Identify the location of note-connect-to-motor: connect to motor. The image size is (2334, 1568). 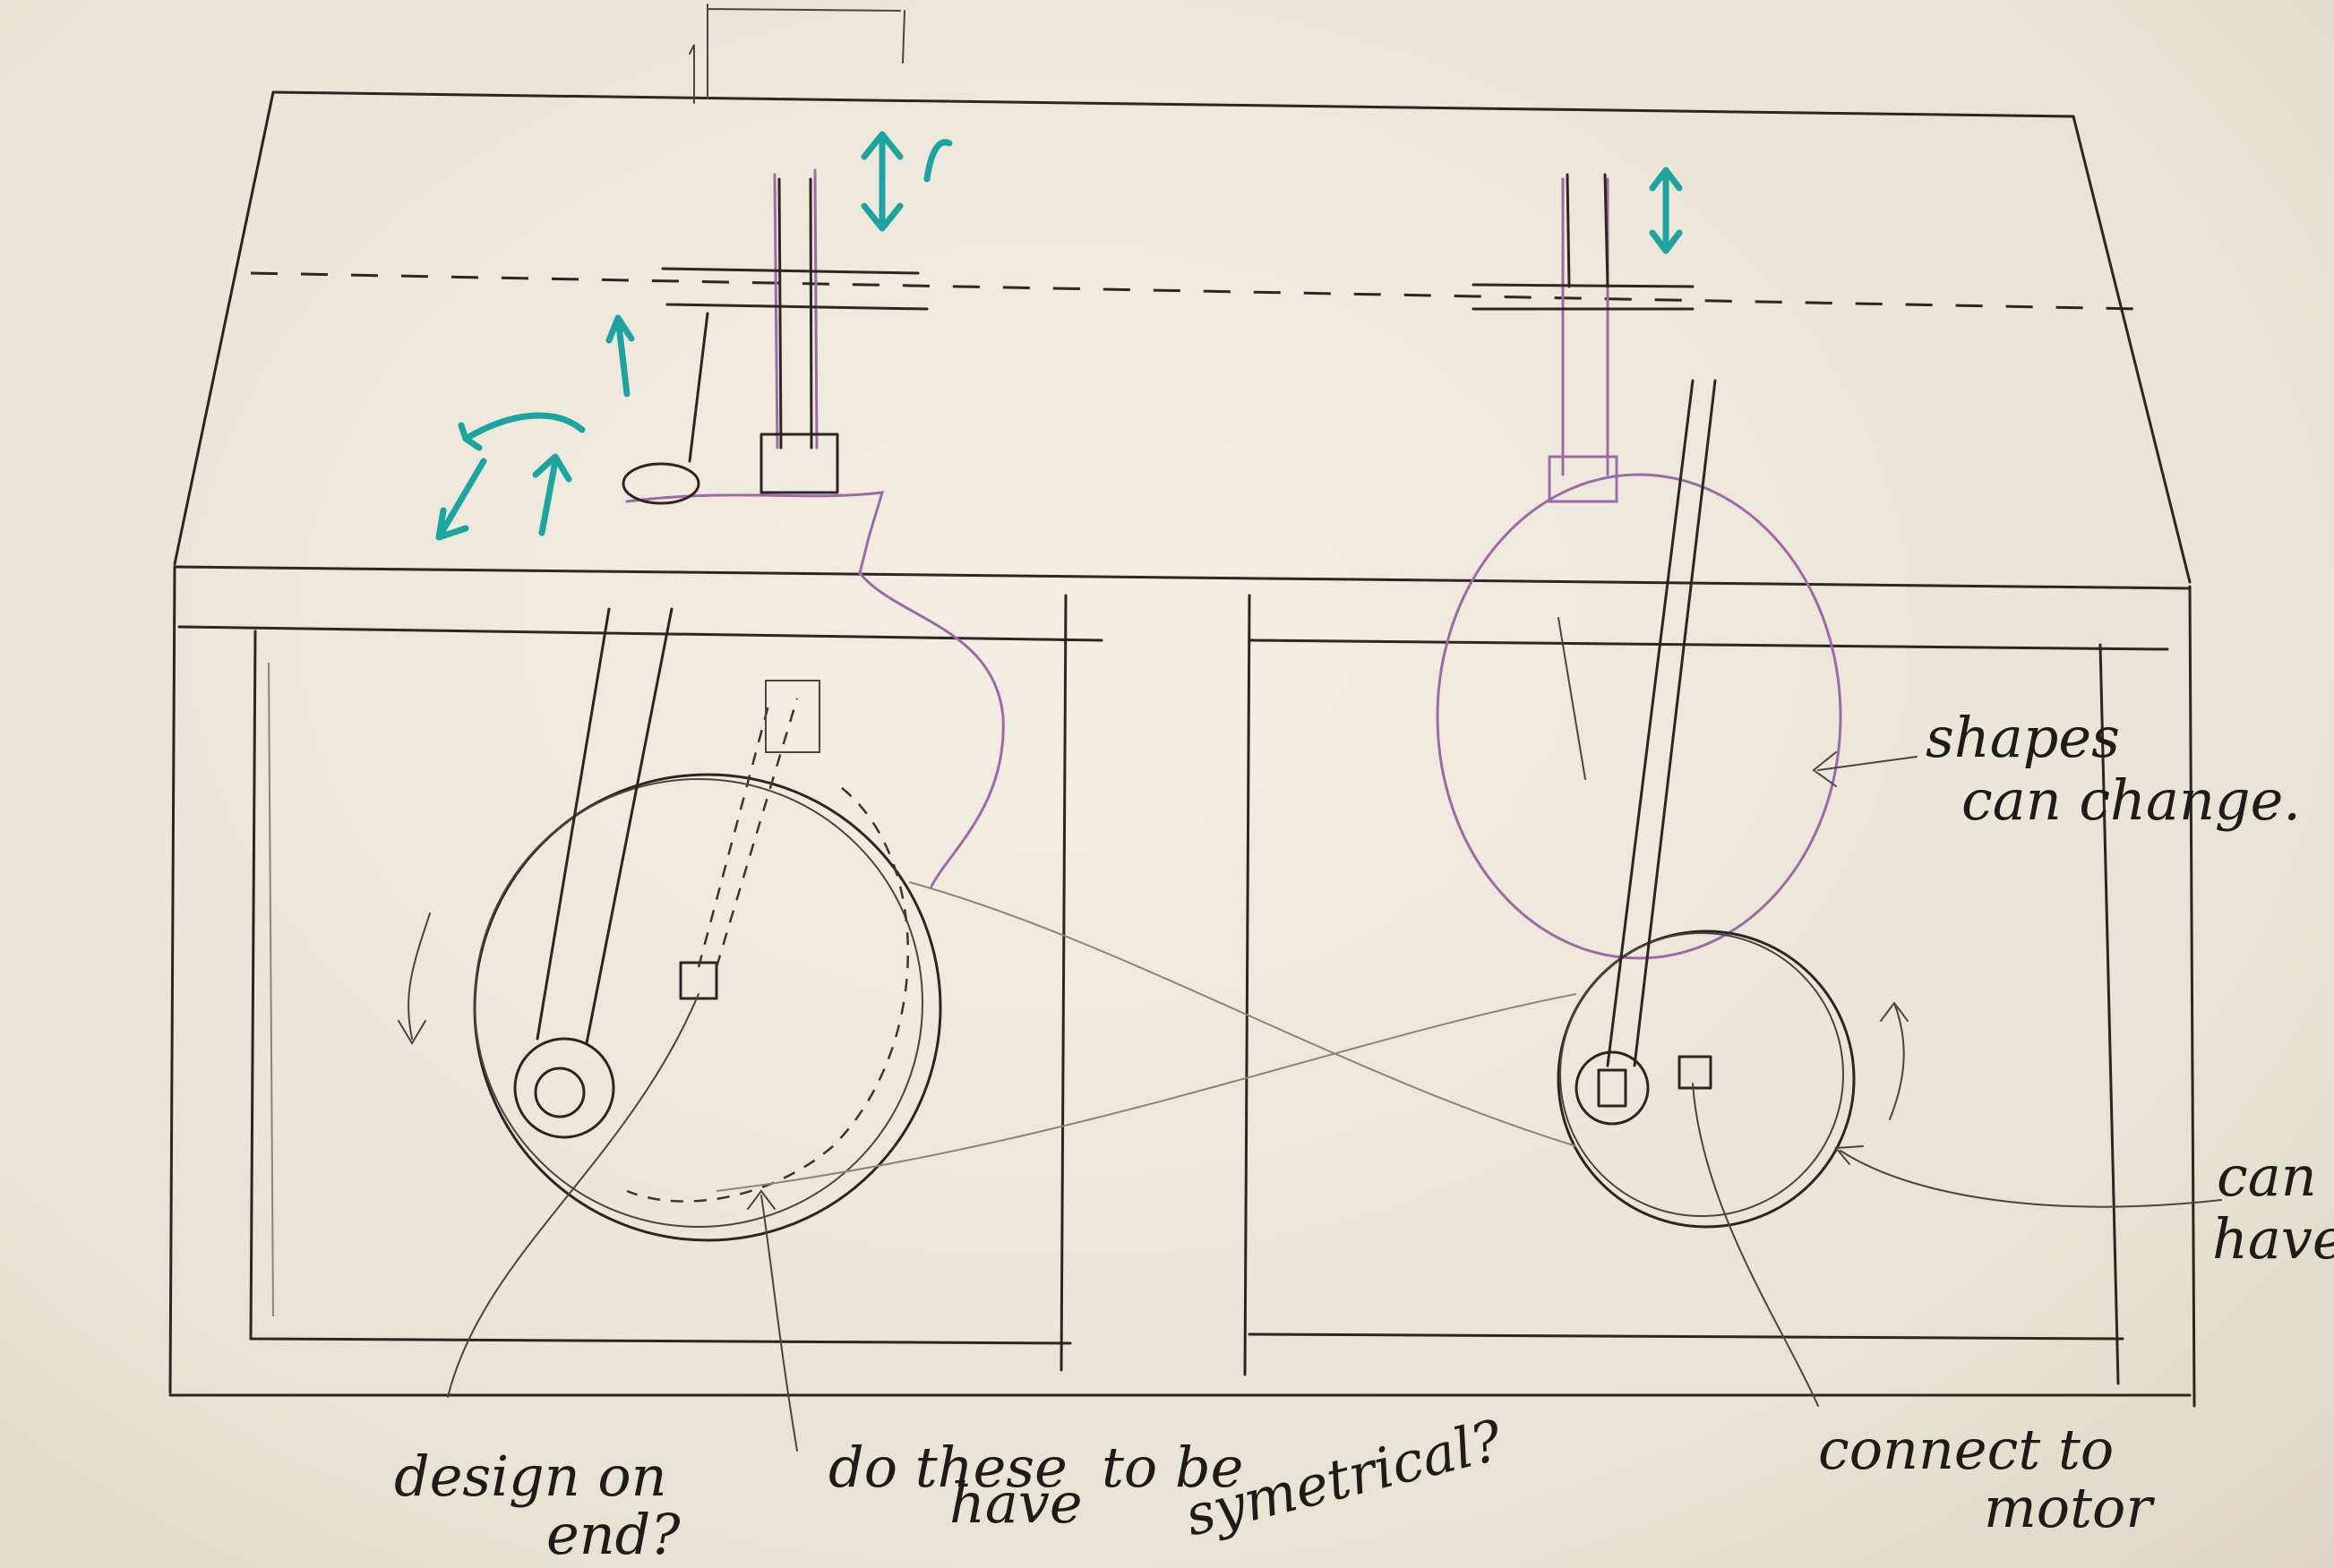
(1986, 1478).